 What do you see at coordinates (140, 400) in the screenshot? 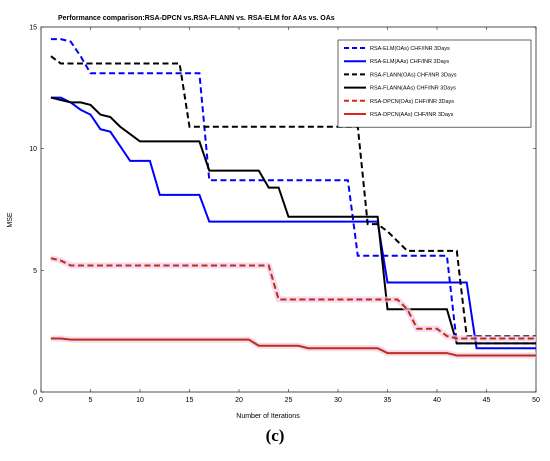
I see `x-tick-label: 10` at bounding box center [140, 400].